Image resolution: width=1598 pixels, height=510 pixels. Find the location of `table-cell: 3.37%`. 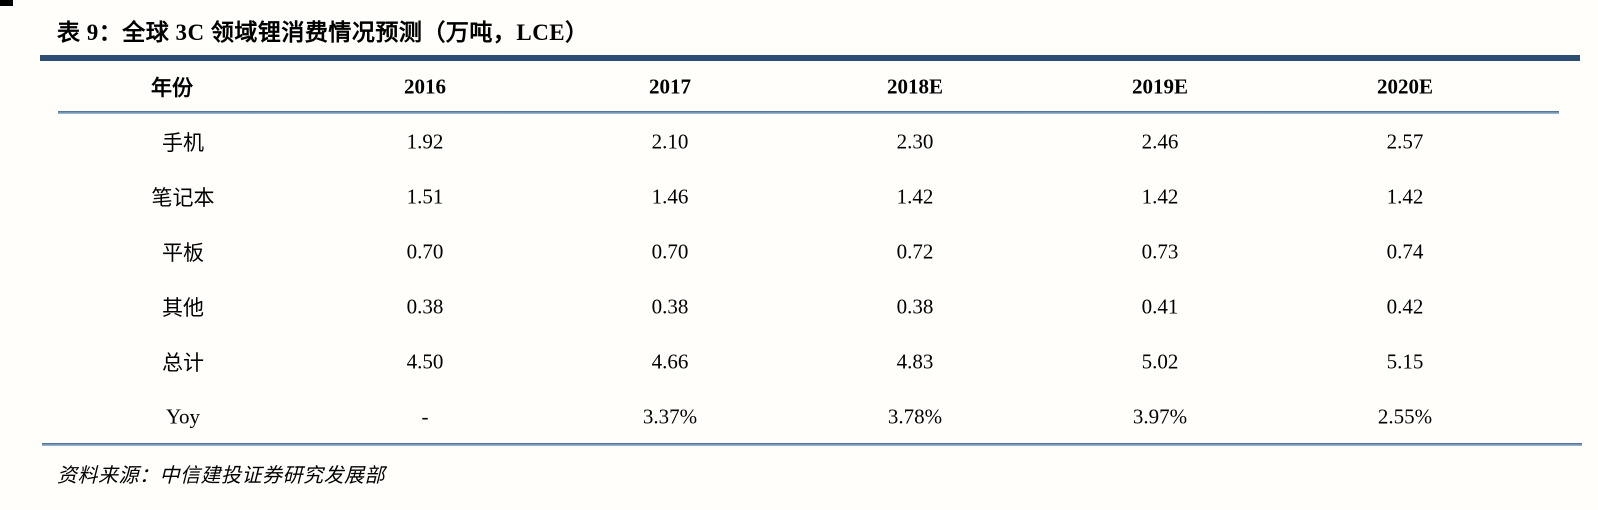

table-cell: 3.37% is located at coordinates (670, 416).